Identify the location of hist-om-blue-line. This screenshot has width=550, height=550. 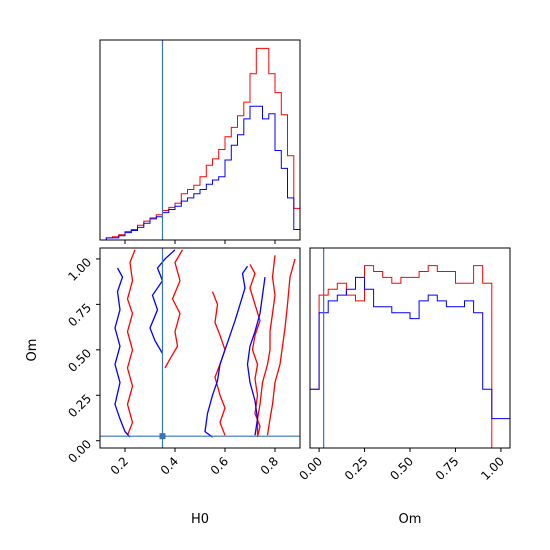
(409, 362).